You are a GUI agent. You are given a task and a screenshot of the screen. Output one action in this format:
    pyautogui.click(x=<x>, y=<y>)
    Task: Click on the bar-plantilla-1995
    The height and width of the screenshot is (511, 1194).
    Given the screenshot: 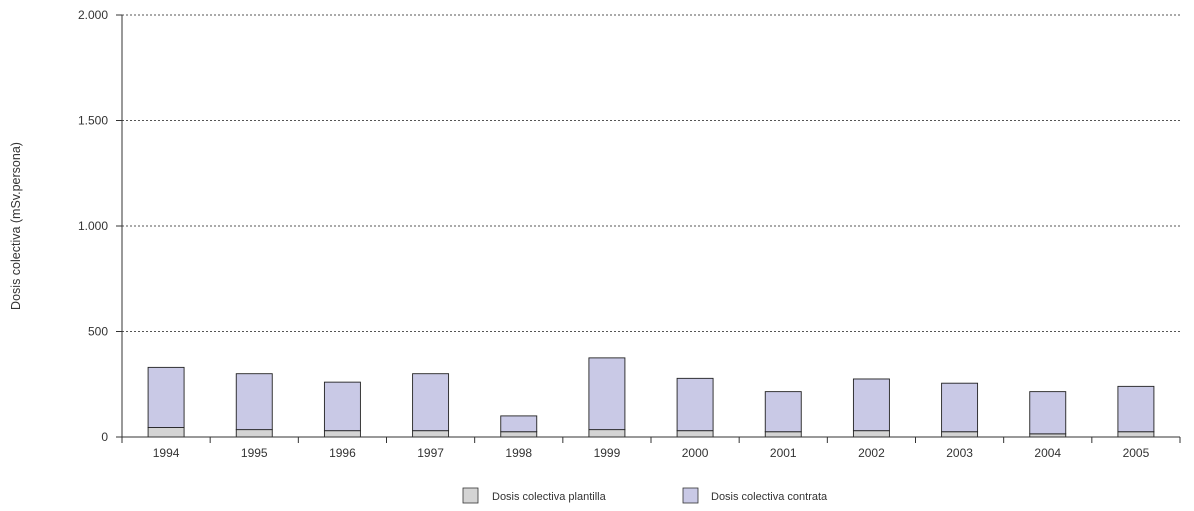 What is the action you would take?
    pyautogui.click(x=254, y=433)
    